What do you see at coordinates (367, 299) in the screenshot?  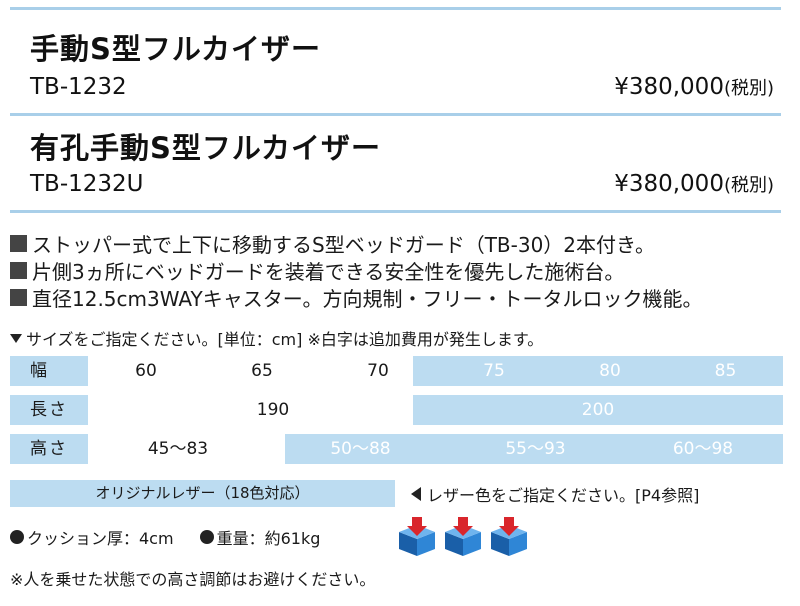 I see `feature-text: 直径12.5cm3WAYキャスター。方向規制・フリー・トータルロック機能。` at bounding box center [367, 299].